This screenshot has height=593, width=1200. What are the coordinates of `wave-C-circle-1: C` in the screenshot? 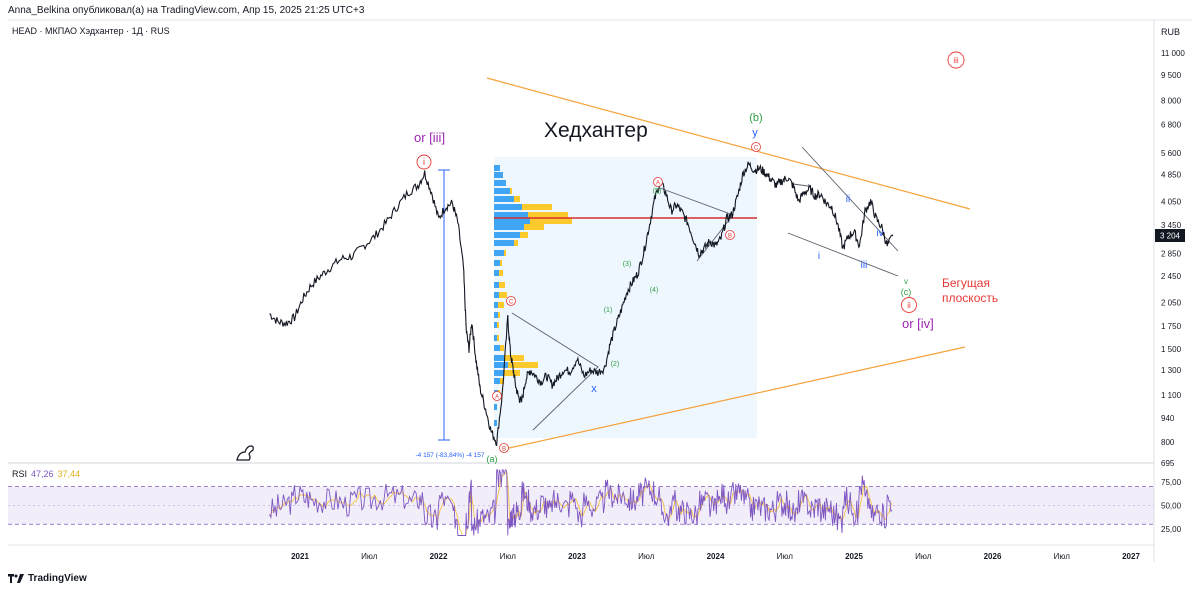 It's located at (511, 301).